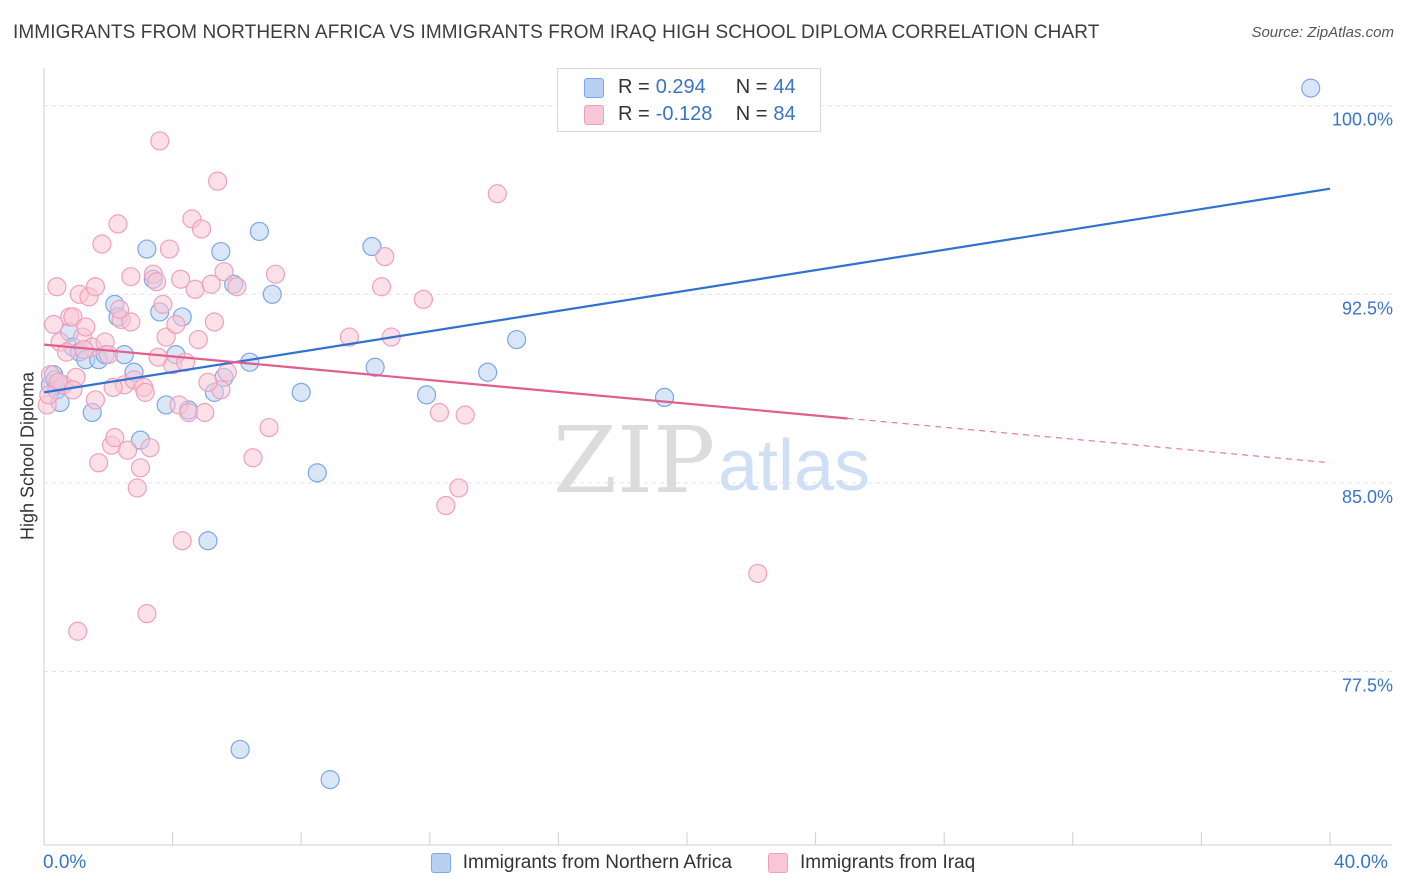 The image size is (1406, 892). I want to click on legend-item-iraq: Immigrants from Iraq, so click(871, 863).